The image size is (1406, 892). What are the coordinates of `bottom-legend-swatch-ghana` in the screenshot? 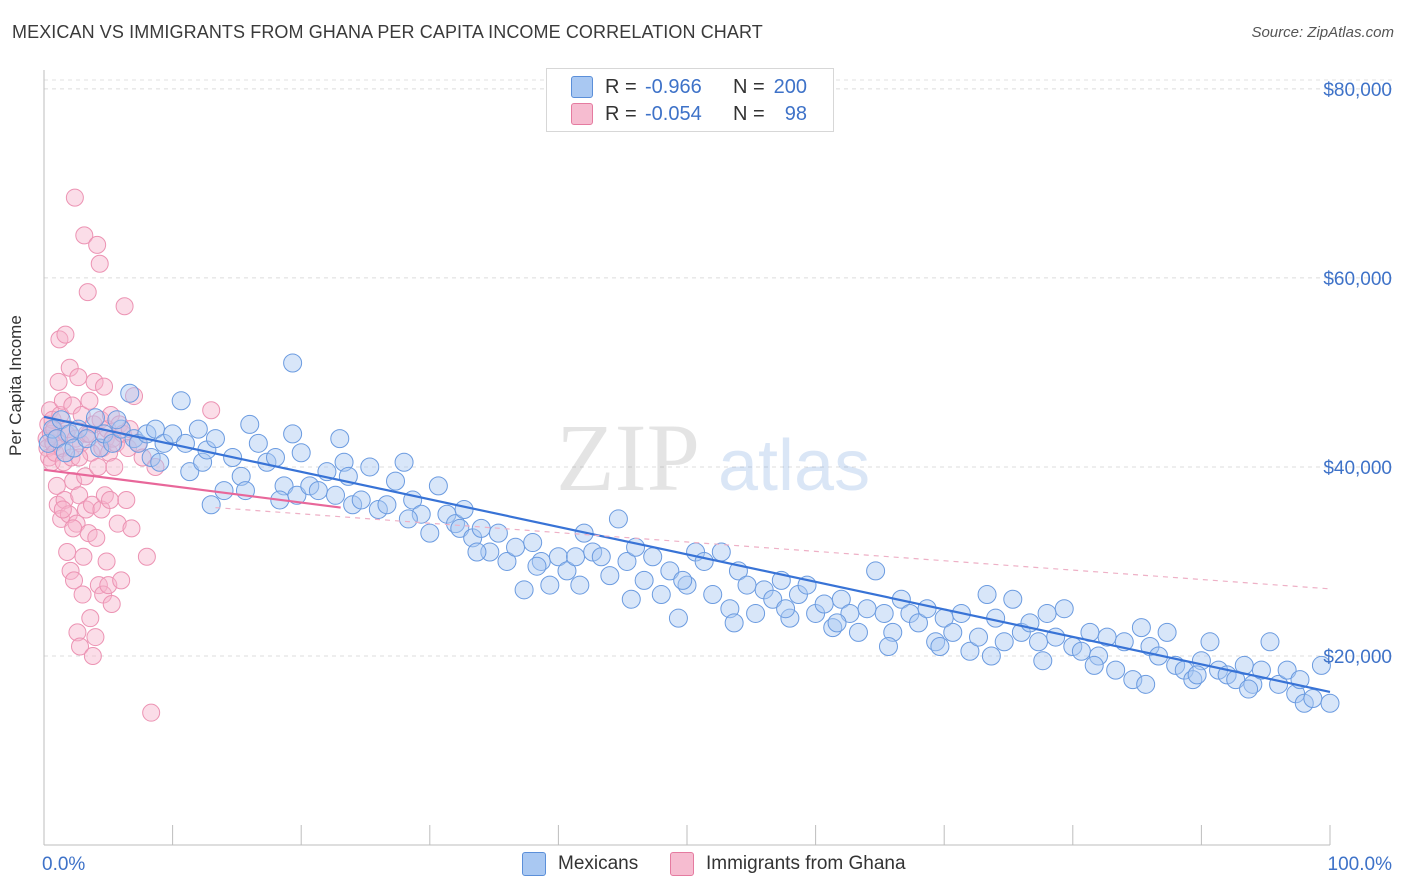 It's located at (682, 864).